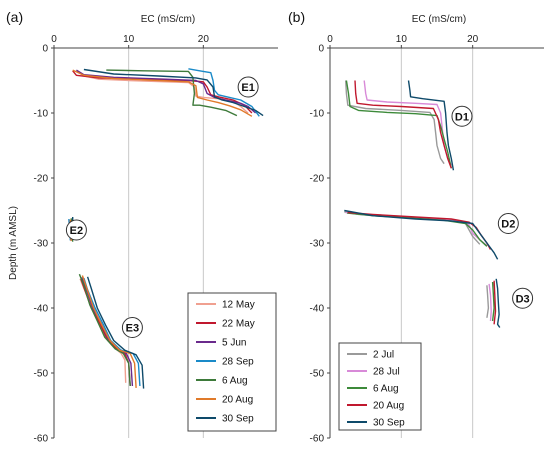  I want to click on legend: 12 May 22 May 5 Jun 28 Sep 6 Aug 20 Aug 30 Sep, so click(232, 362).